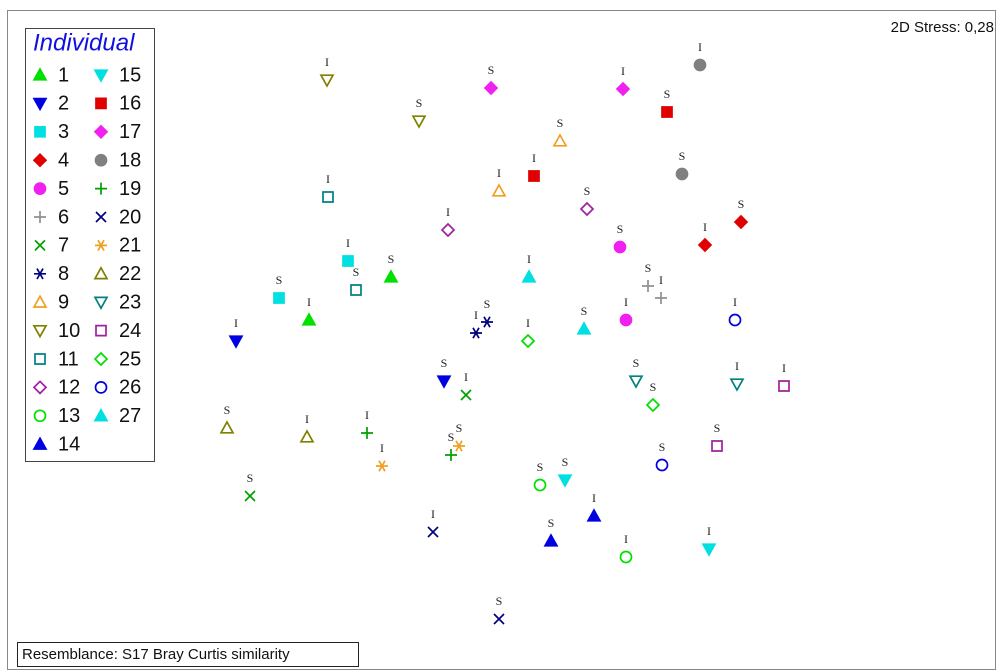  What do you see at coordinates (130, 160) in the screenshot?
I see `legend-label: 18` at bounding box center [130, 160].